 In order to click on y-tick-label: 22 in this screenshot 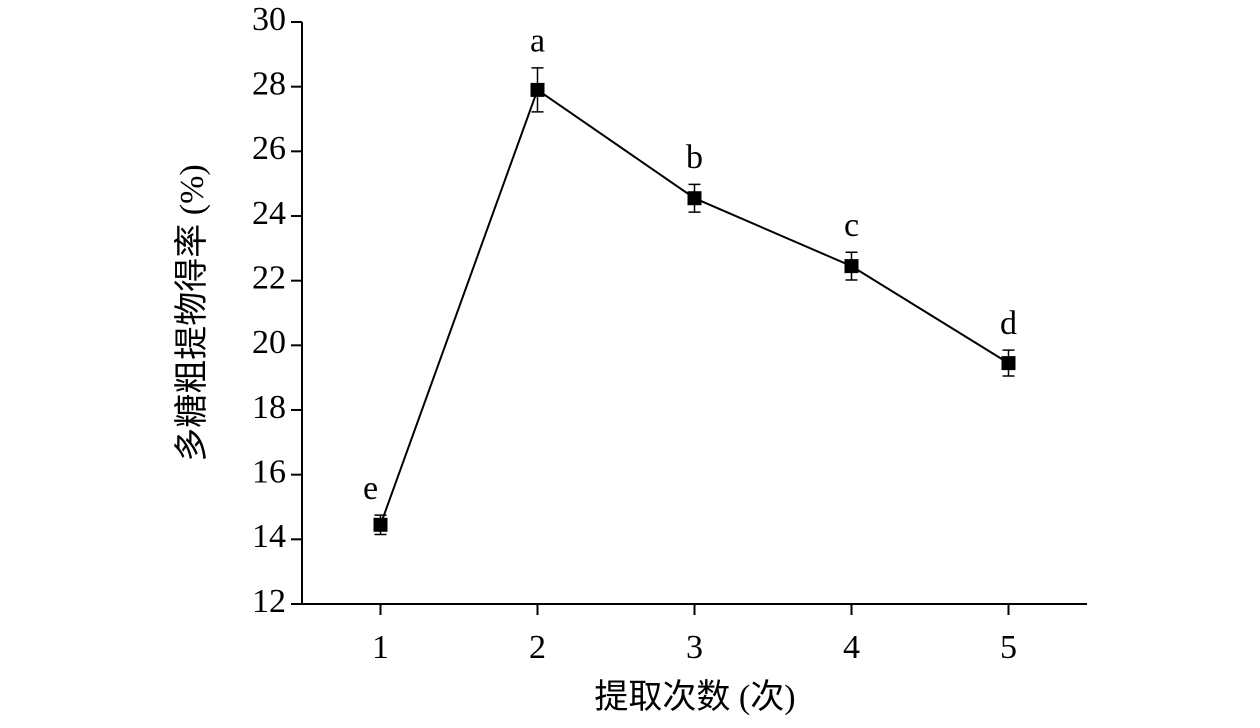, I will do `click(269, 277)`.